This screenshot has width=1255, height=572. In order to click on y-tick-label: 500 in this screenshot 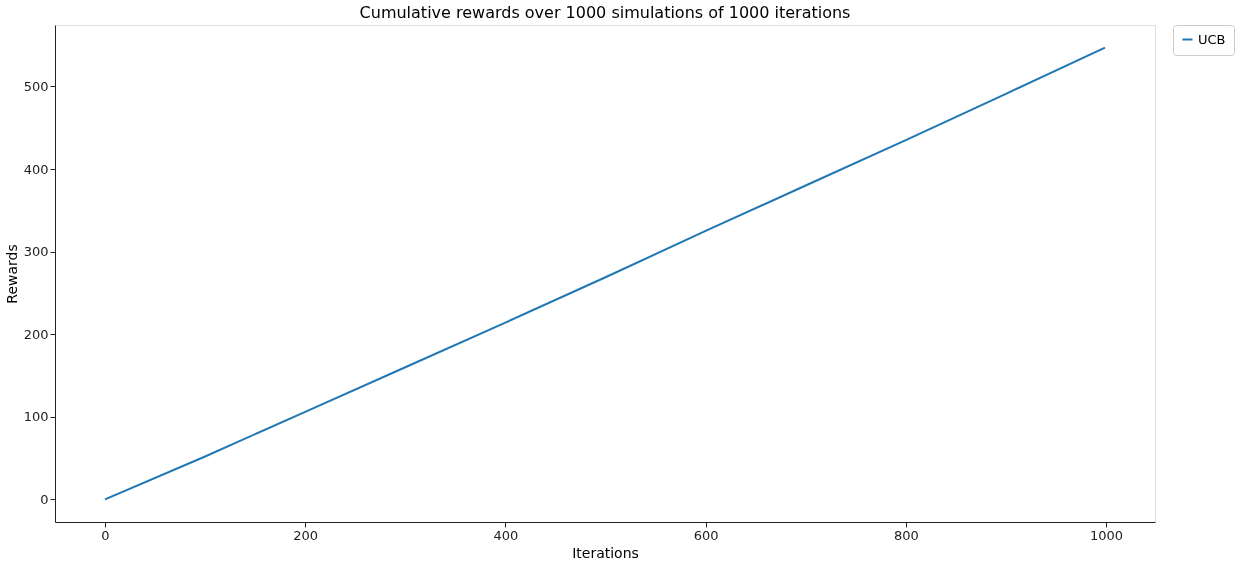, I will do `click(36, 86)`.